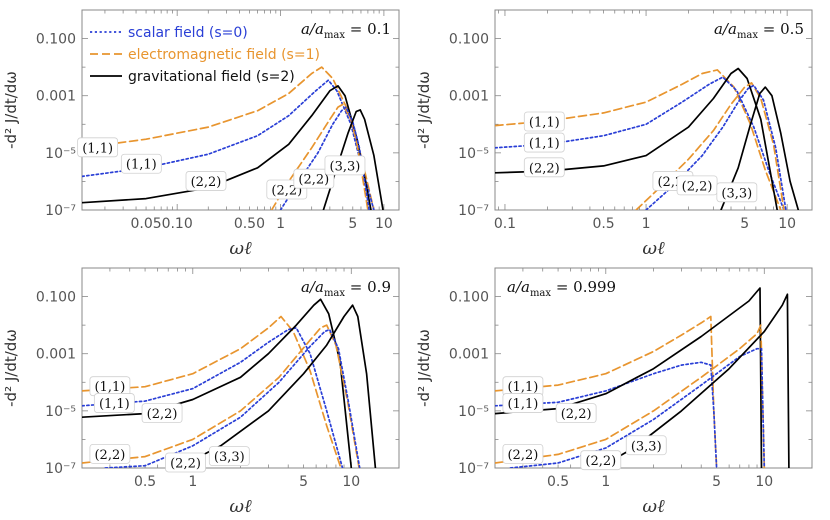 The height and width of the screenshot is (520, 830). What do you see at coordinates (145, 224) in the screenshot?
I see `x-tick-label: 0.05` at bounding box center [145, 224].